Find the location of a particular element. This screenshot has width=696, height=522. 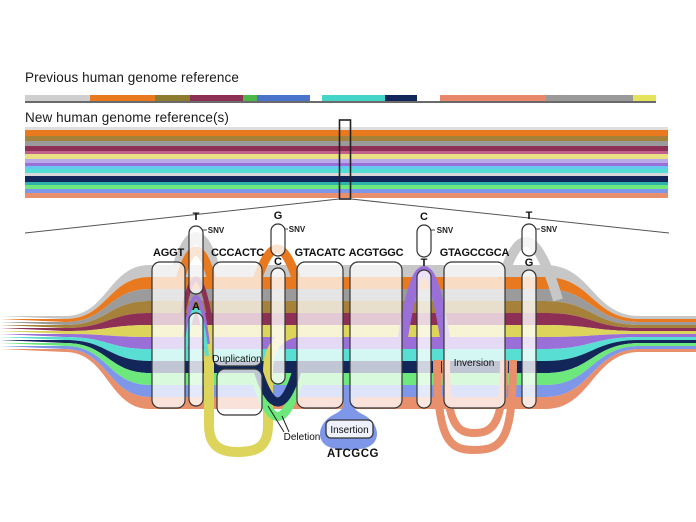

snv-label-3: SNV is located at coordinates (445, 230).